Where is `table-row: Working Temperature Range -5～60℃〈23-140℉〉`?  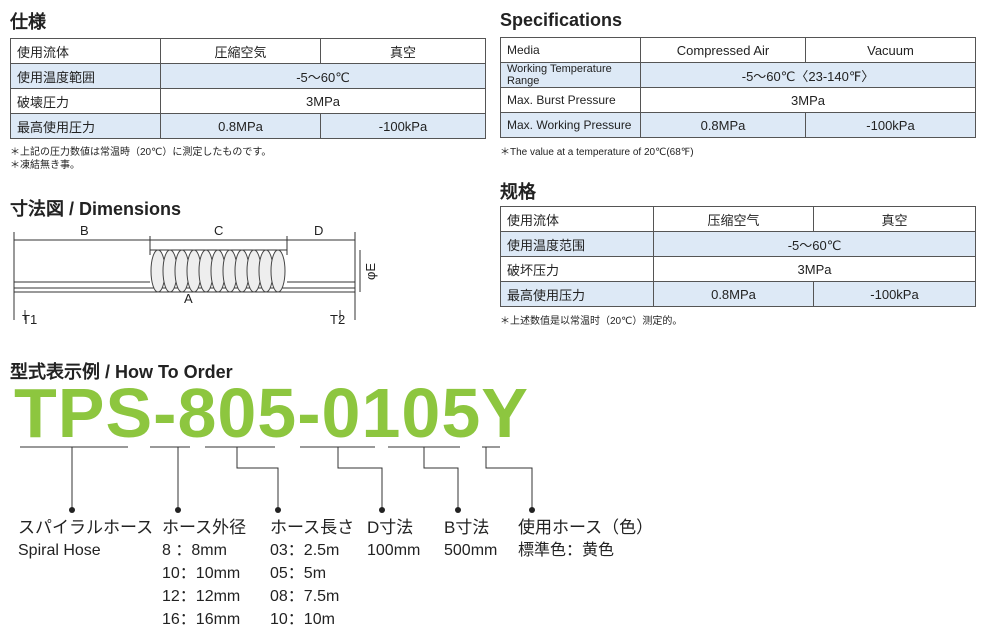 table-row: Working Temperature Range -5～60℃〈23-140℉〉 is located at coordinates (738, 75).